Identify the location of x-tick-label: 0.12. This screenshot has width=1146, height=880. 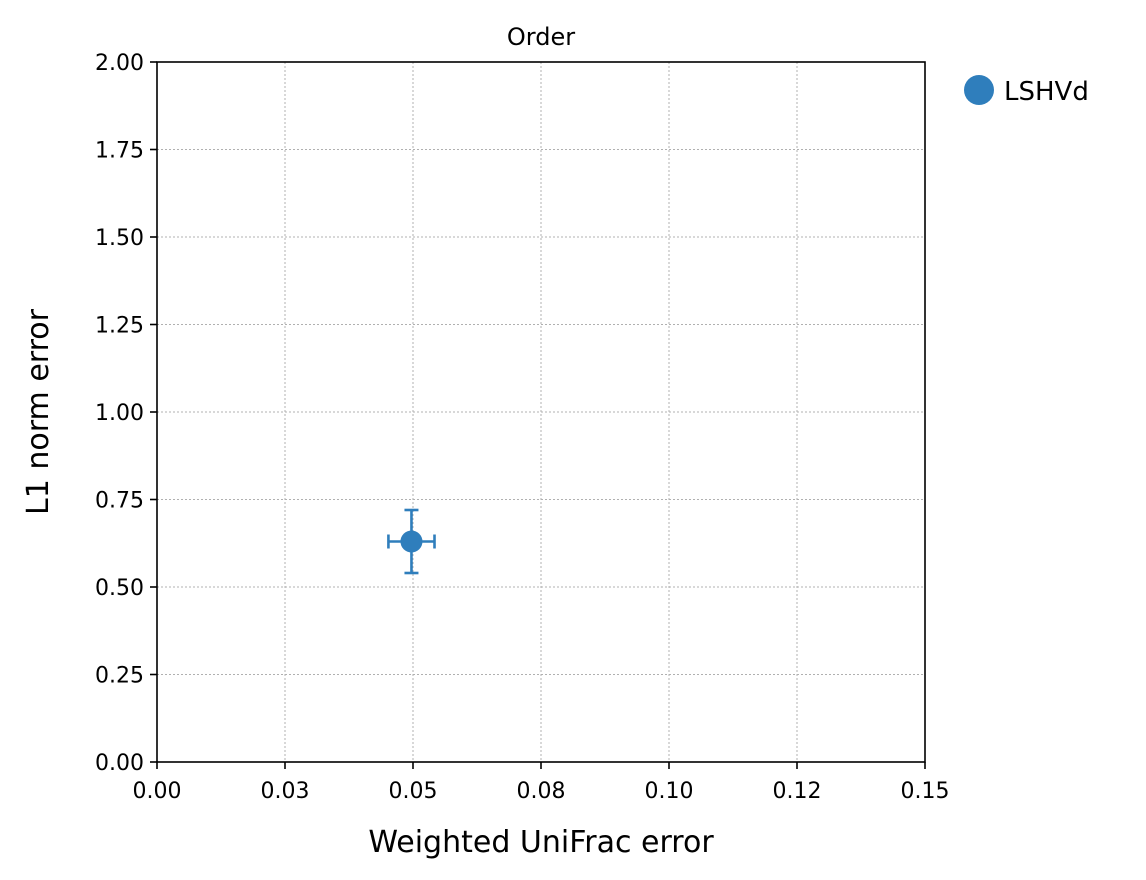
(797, 791).